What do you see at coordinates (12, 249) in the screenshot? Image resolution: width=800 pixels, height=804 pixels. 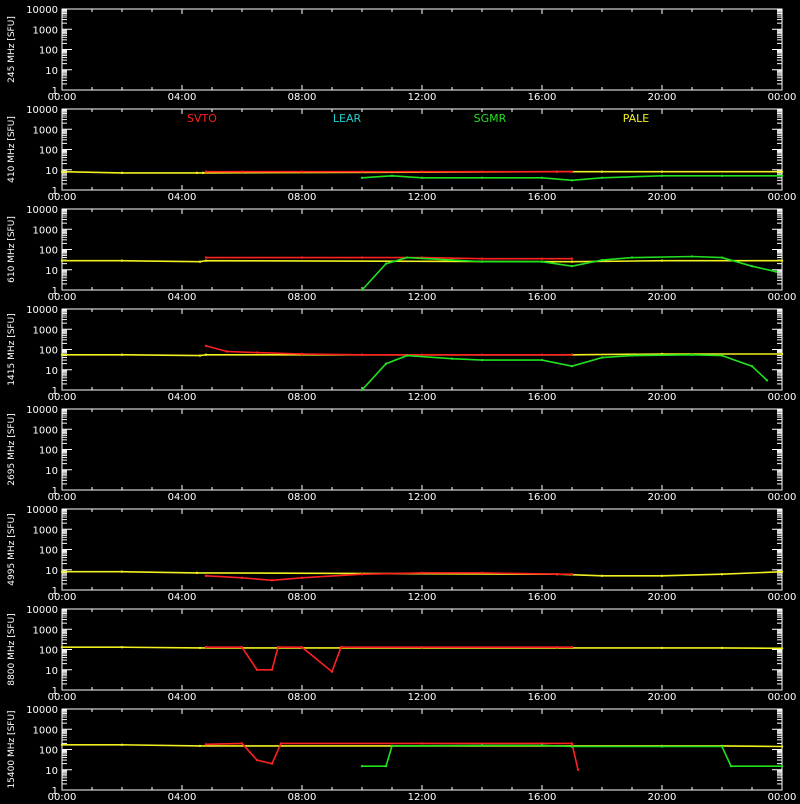 I see `y-axis-label: 610 MHz [SFU]` at bounding box center [12, 249].